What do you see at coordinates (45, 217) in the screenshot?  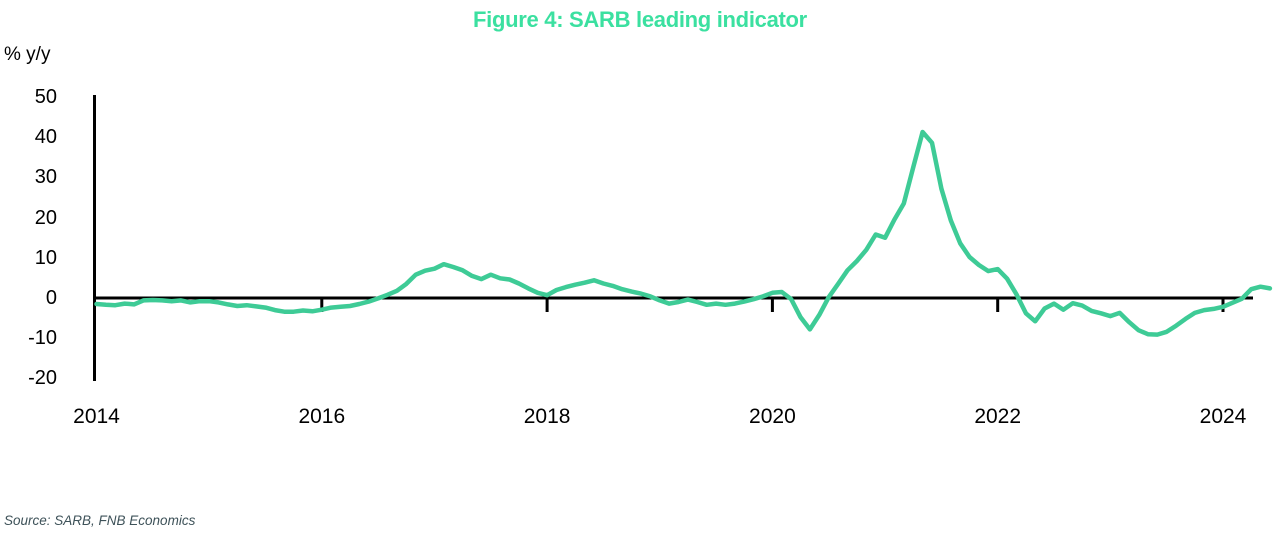 I see `y-tick-label: 20` at bounding box center [45, 217].